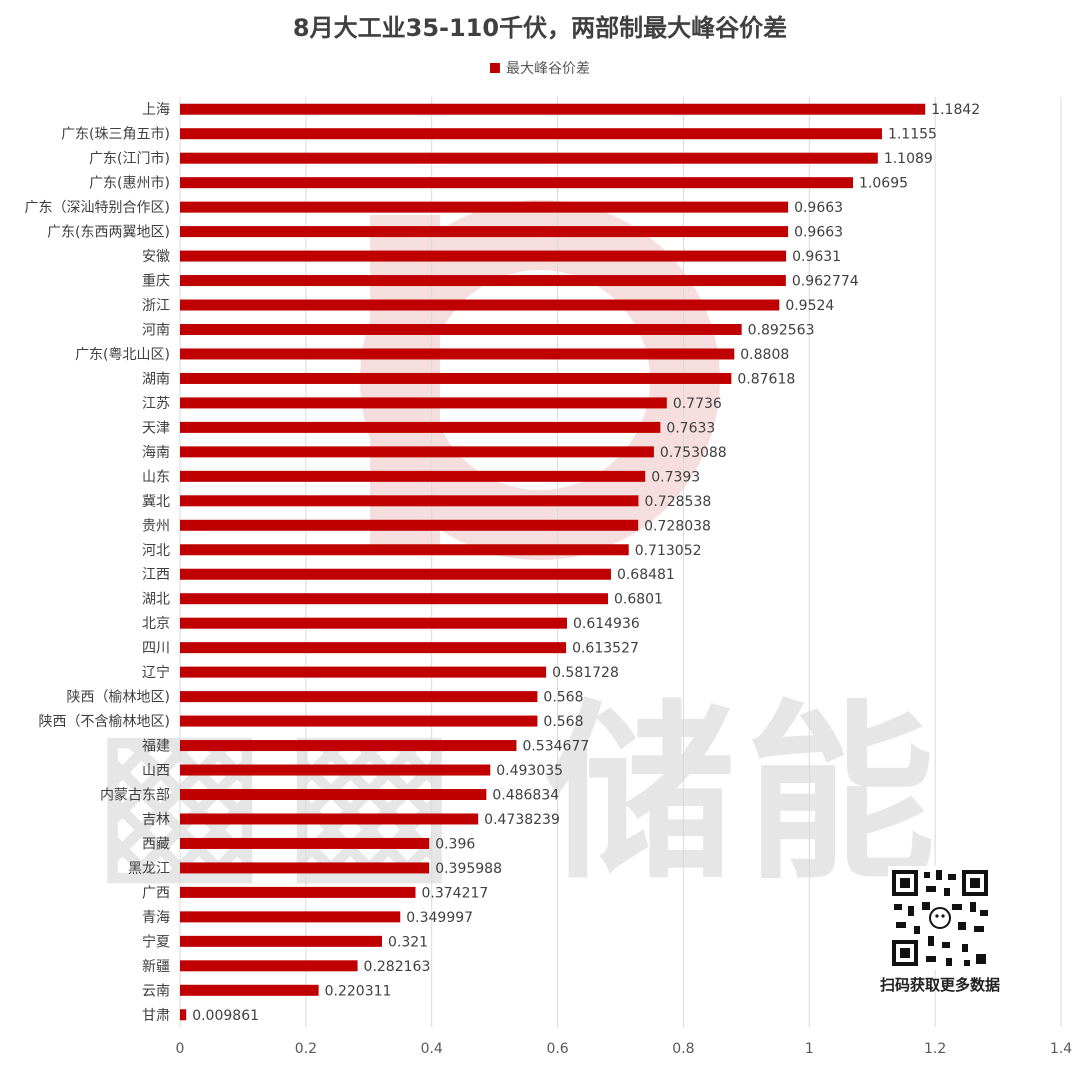 This screenshot has height=1068, width=1080. What do you see at coordinates (115, 134) in the screenshot?
I see `category-label: 广东(珠三角五市)` at bounding box center [115, 134].